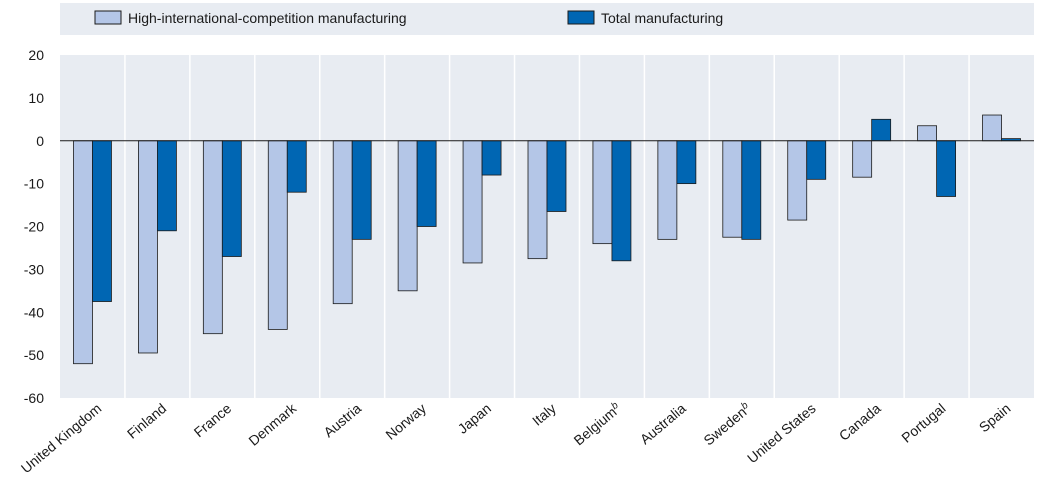 The image size is (1037, 492). Describe the element at coordinates (36, 98) in the screenshot. I see `y-tick-label: 10` at that location.